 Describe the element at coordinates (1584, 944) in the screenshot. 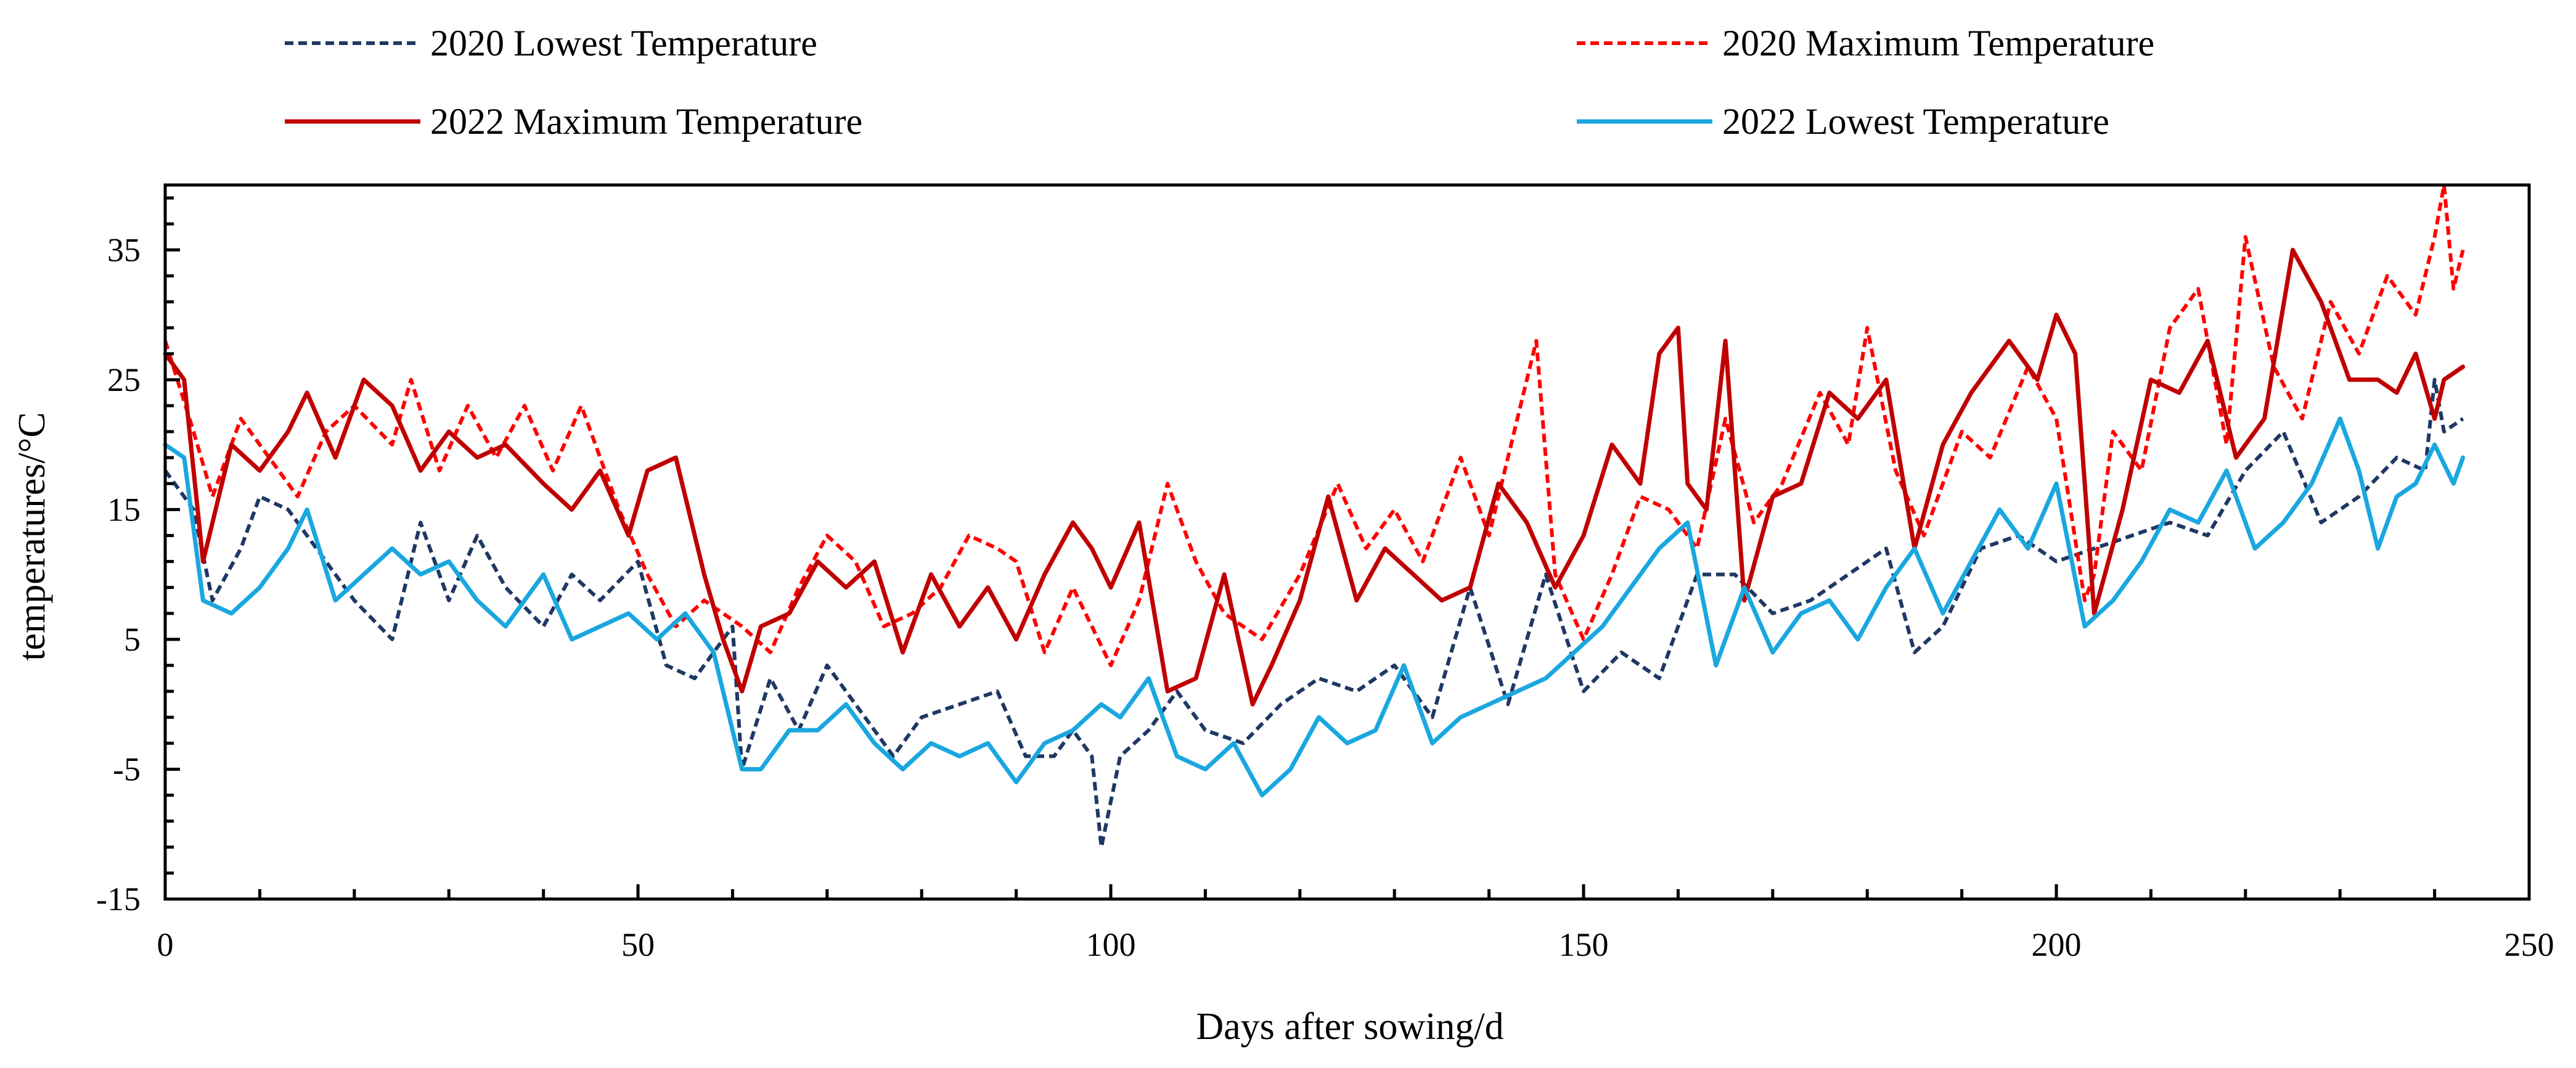

I see `x-tick-label: 150` at that location.